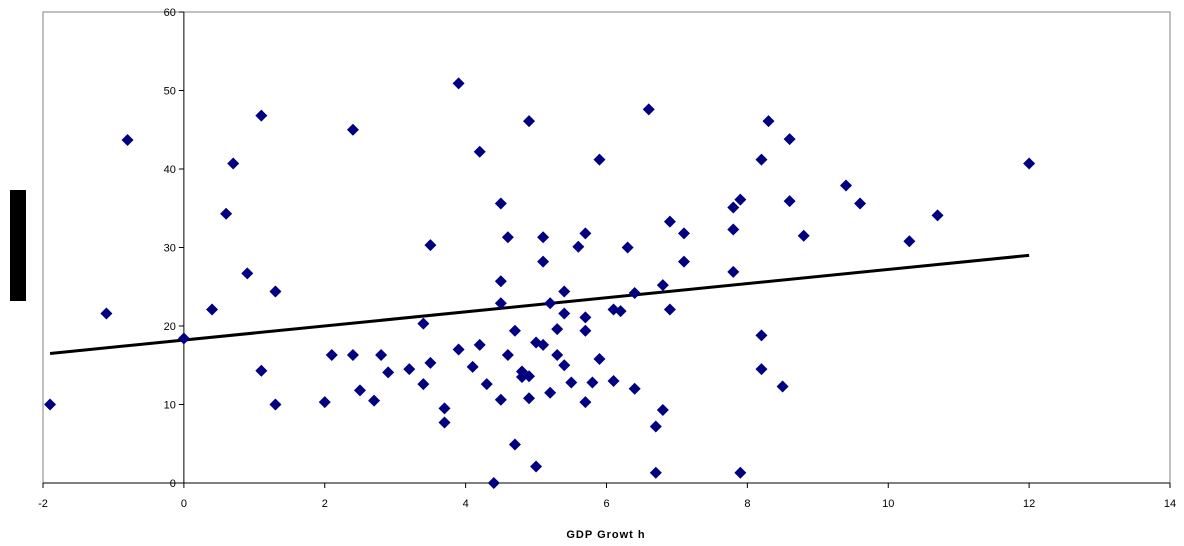 The width and height of the screenshot is (1184, 546). Describe the element at coordinates (170, 170) in the screenshot. I see `y-tick-label: 40` at that location.